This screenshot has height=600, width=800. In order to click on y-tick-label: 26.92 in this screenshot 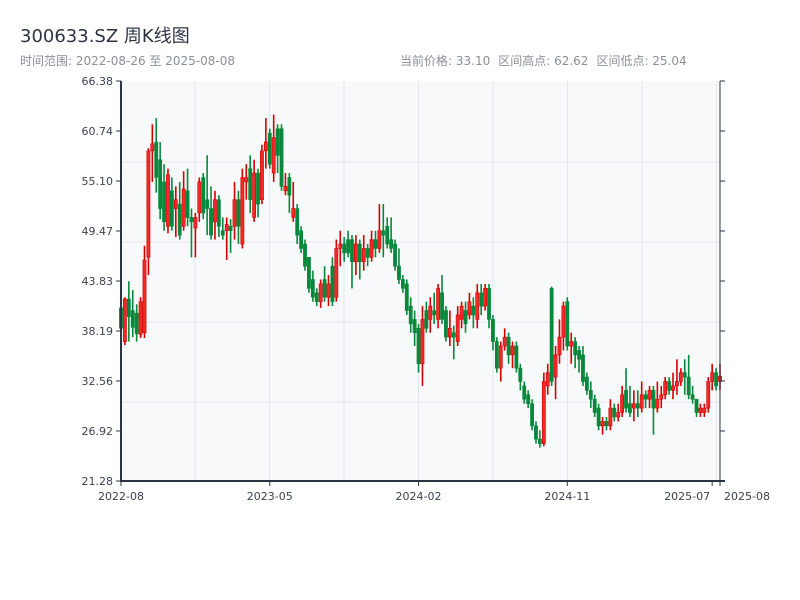, I will do `click(98, 431)`.